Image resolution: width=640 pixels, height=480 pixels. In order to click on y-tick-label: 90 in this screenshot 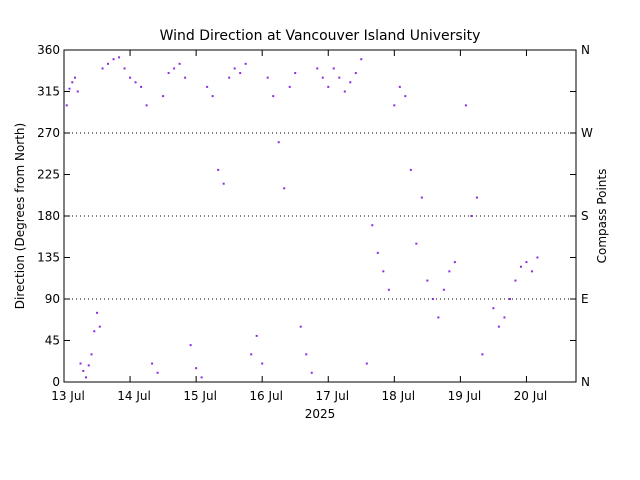, I will do `click(52, 299)`.